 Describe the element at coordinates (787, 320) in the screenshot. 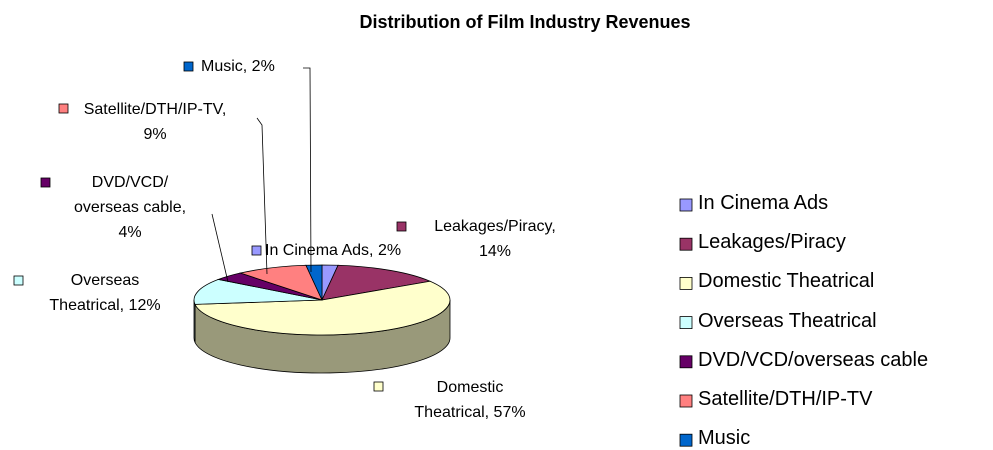

I see `legend-label: Overseas Theatrical` at that location.